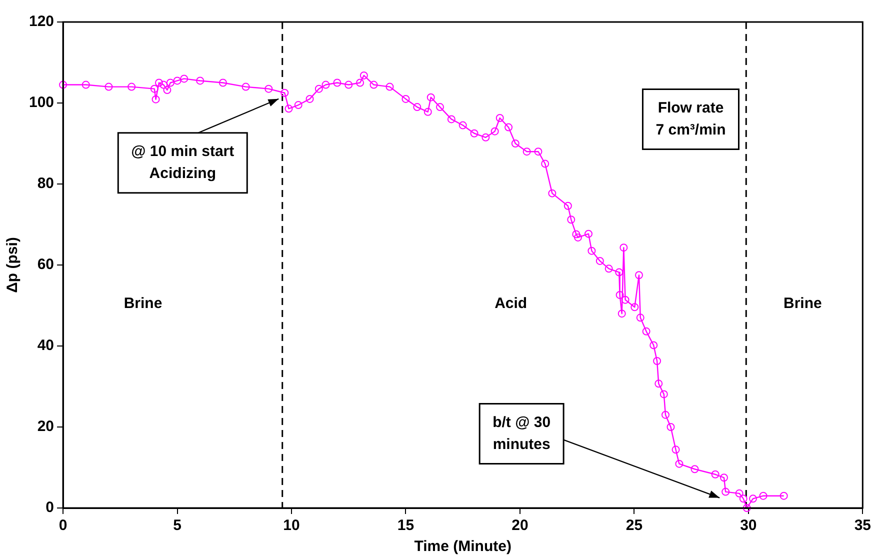  What do you see at coordinates (291, 525) in the screenshot?
I see `x-tick-label: 10` at bounding box center [291, 525].